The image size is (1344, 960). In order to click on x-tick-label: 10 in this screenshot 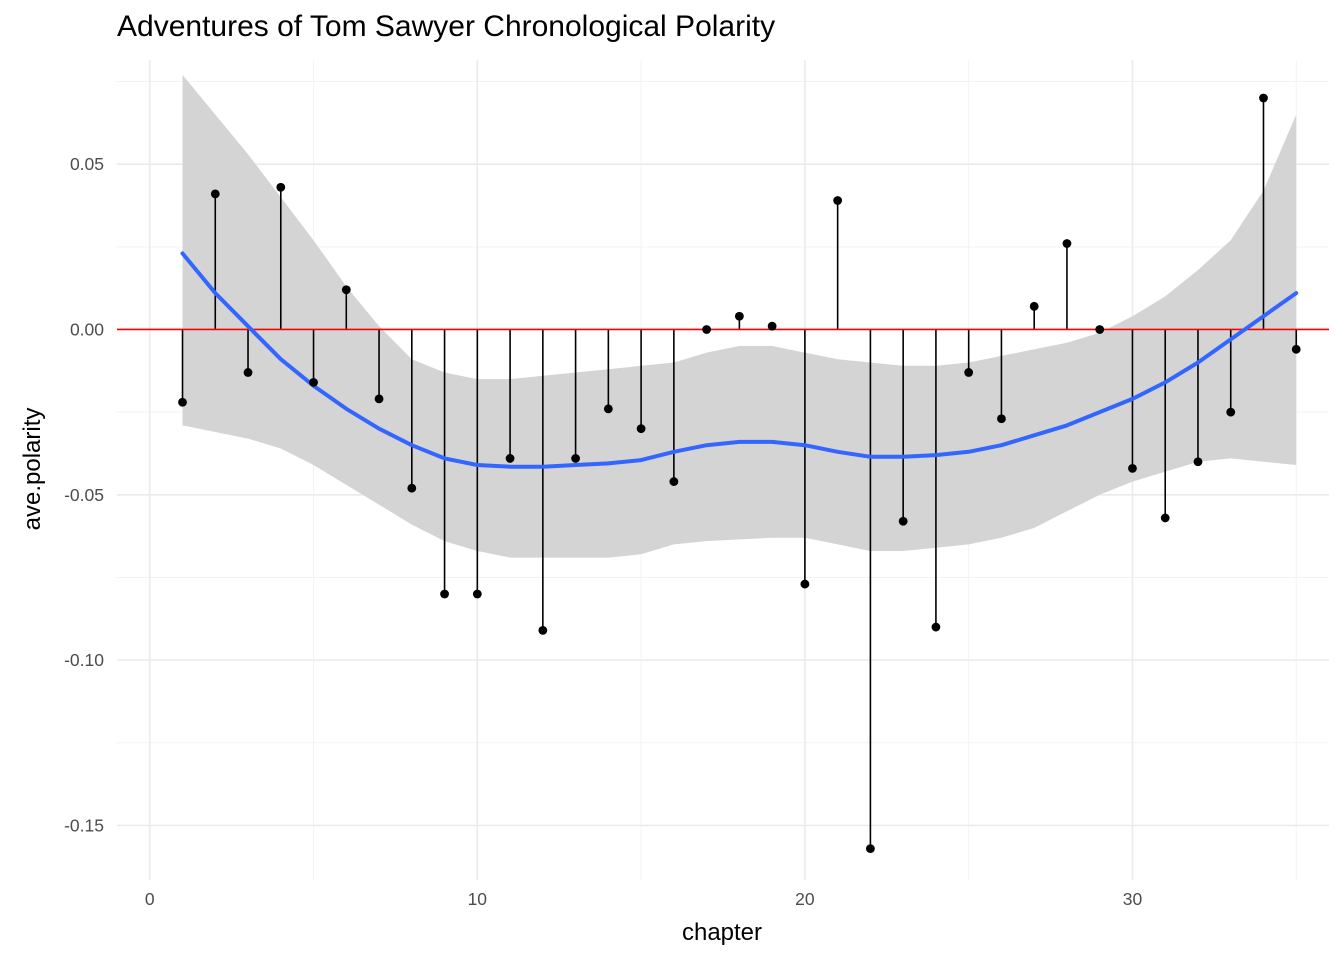, I will do `click(478, 899)`.